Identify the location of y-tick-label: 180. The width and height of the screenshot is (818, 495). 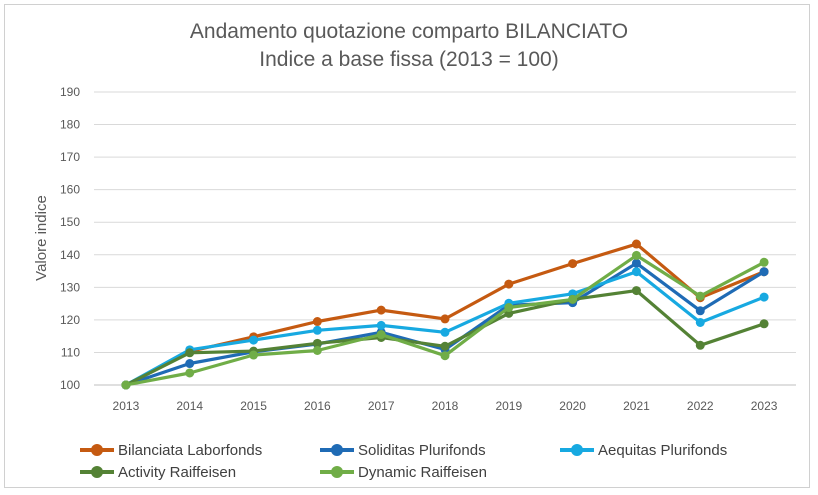
(70, 125).